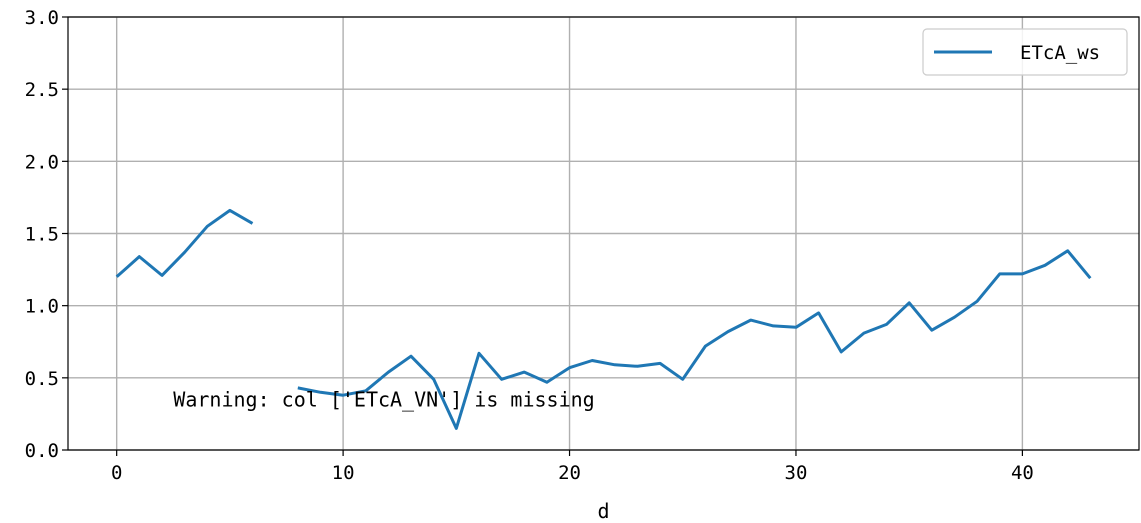 The width and height of the screenshot is (1141, 523). I want to click on x-tick-label: 20, so click(569, 473).